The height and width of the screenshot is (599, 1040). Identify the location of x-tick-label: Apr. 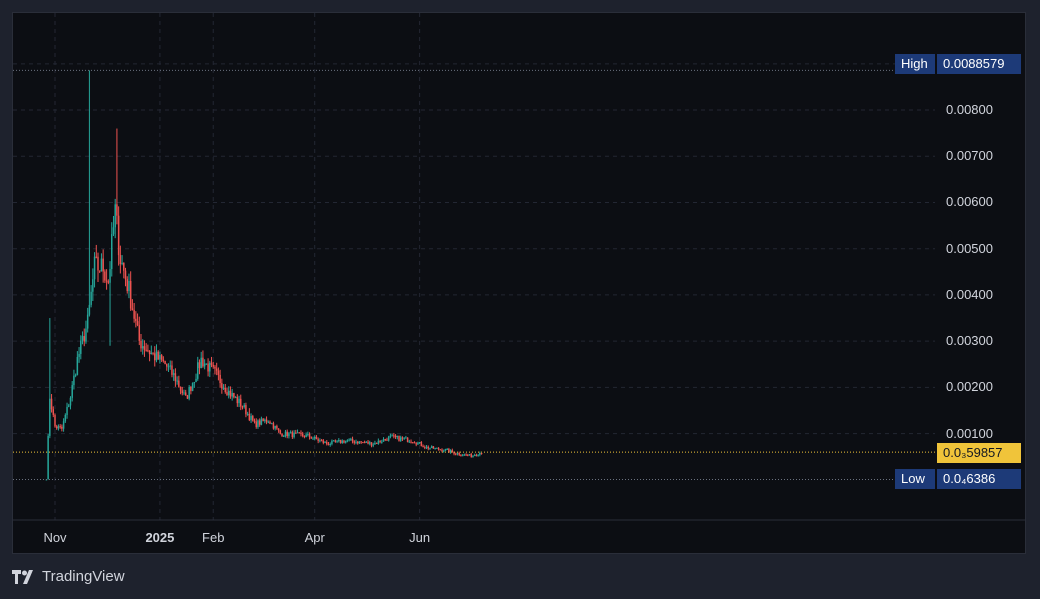
(314, 537).